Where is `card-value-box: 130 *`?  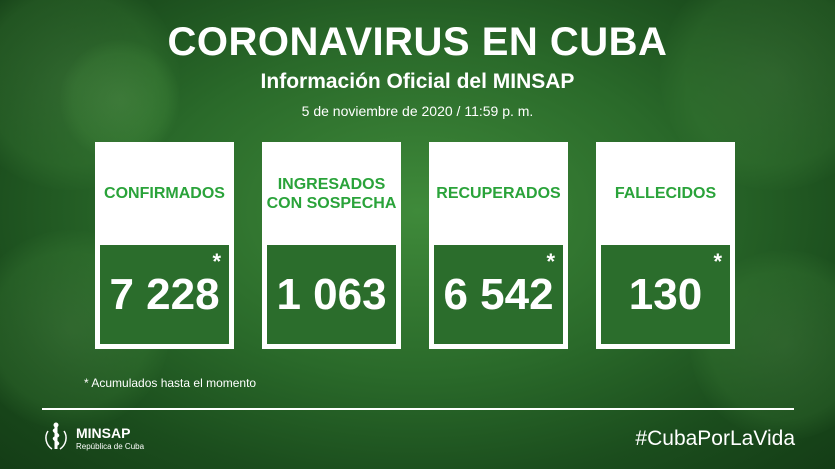 card-value-box: 130 * is located at coordinates (665, 294).